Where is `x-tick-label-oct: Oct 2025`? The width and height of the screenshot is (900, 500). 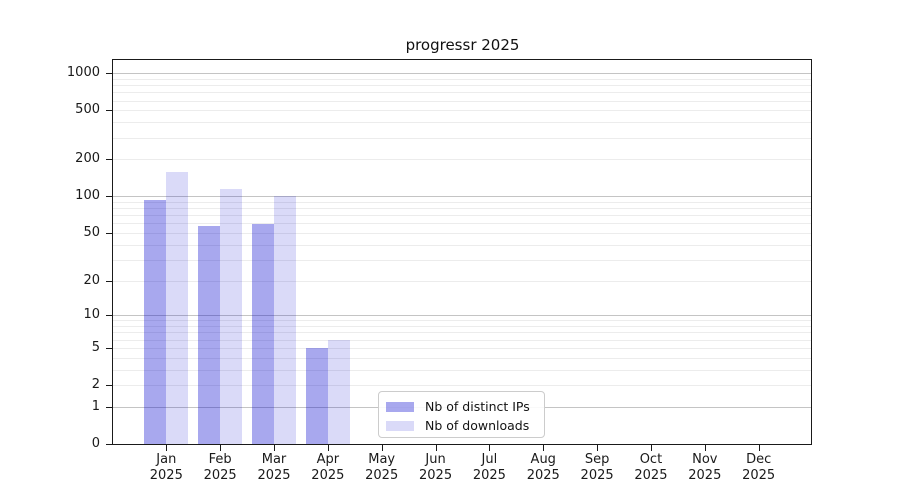 x-tick-label-oct: Oct 2025 is located at coordinates (651, 468).